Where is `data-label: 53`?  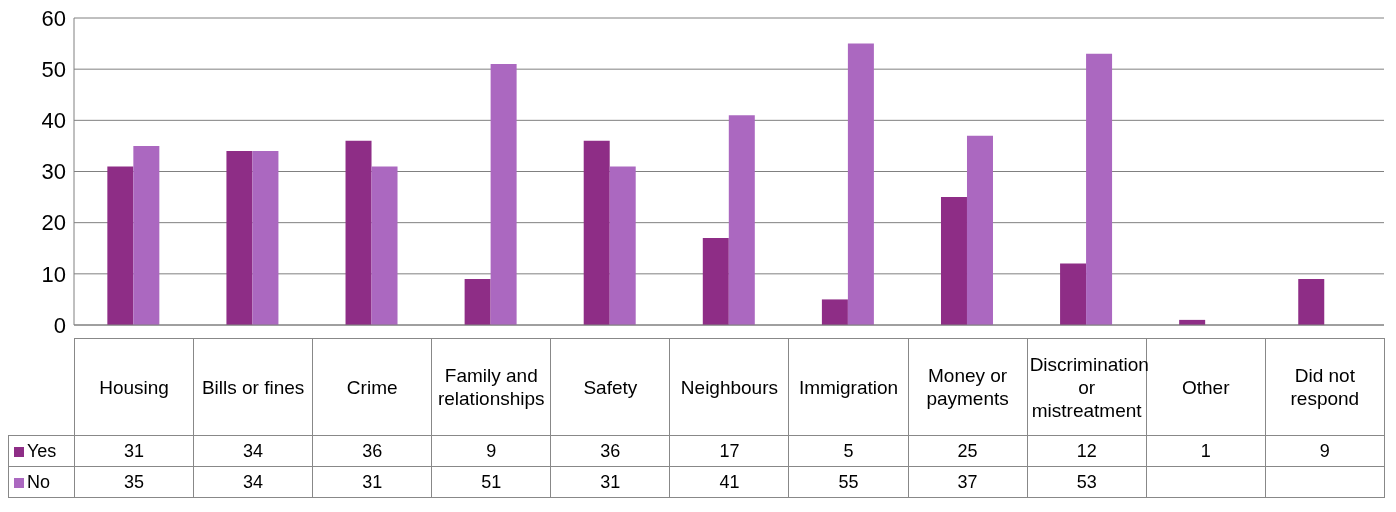 data-label: 53 is located at coordinates (1087, 482).